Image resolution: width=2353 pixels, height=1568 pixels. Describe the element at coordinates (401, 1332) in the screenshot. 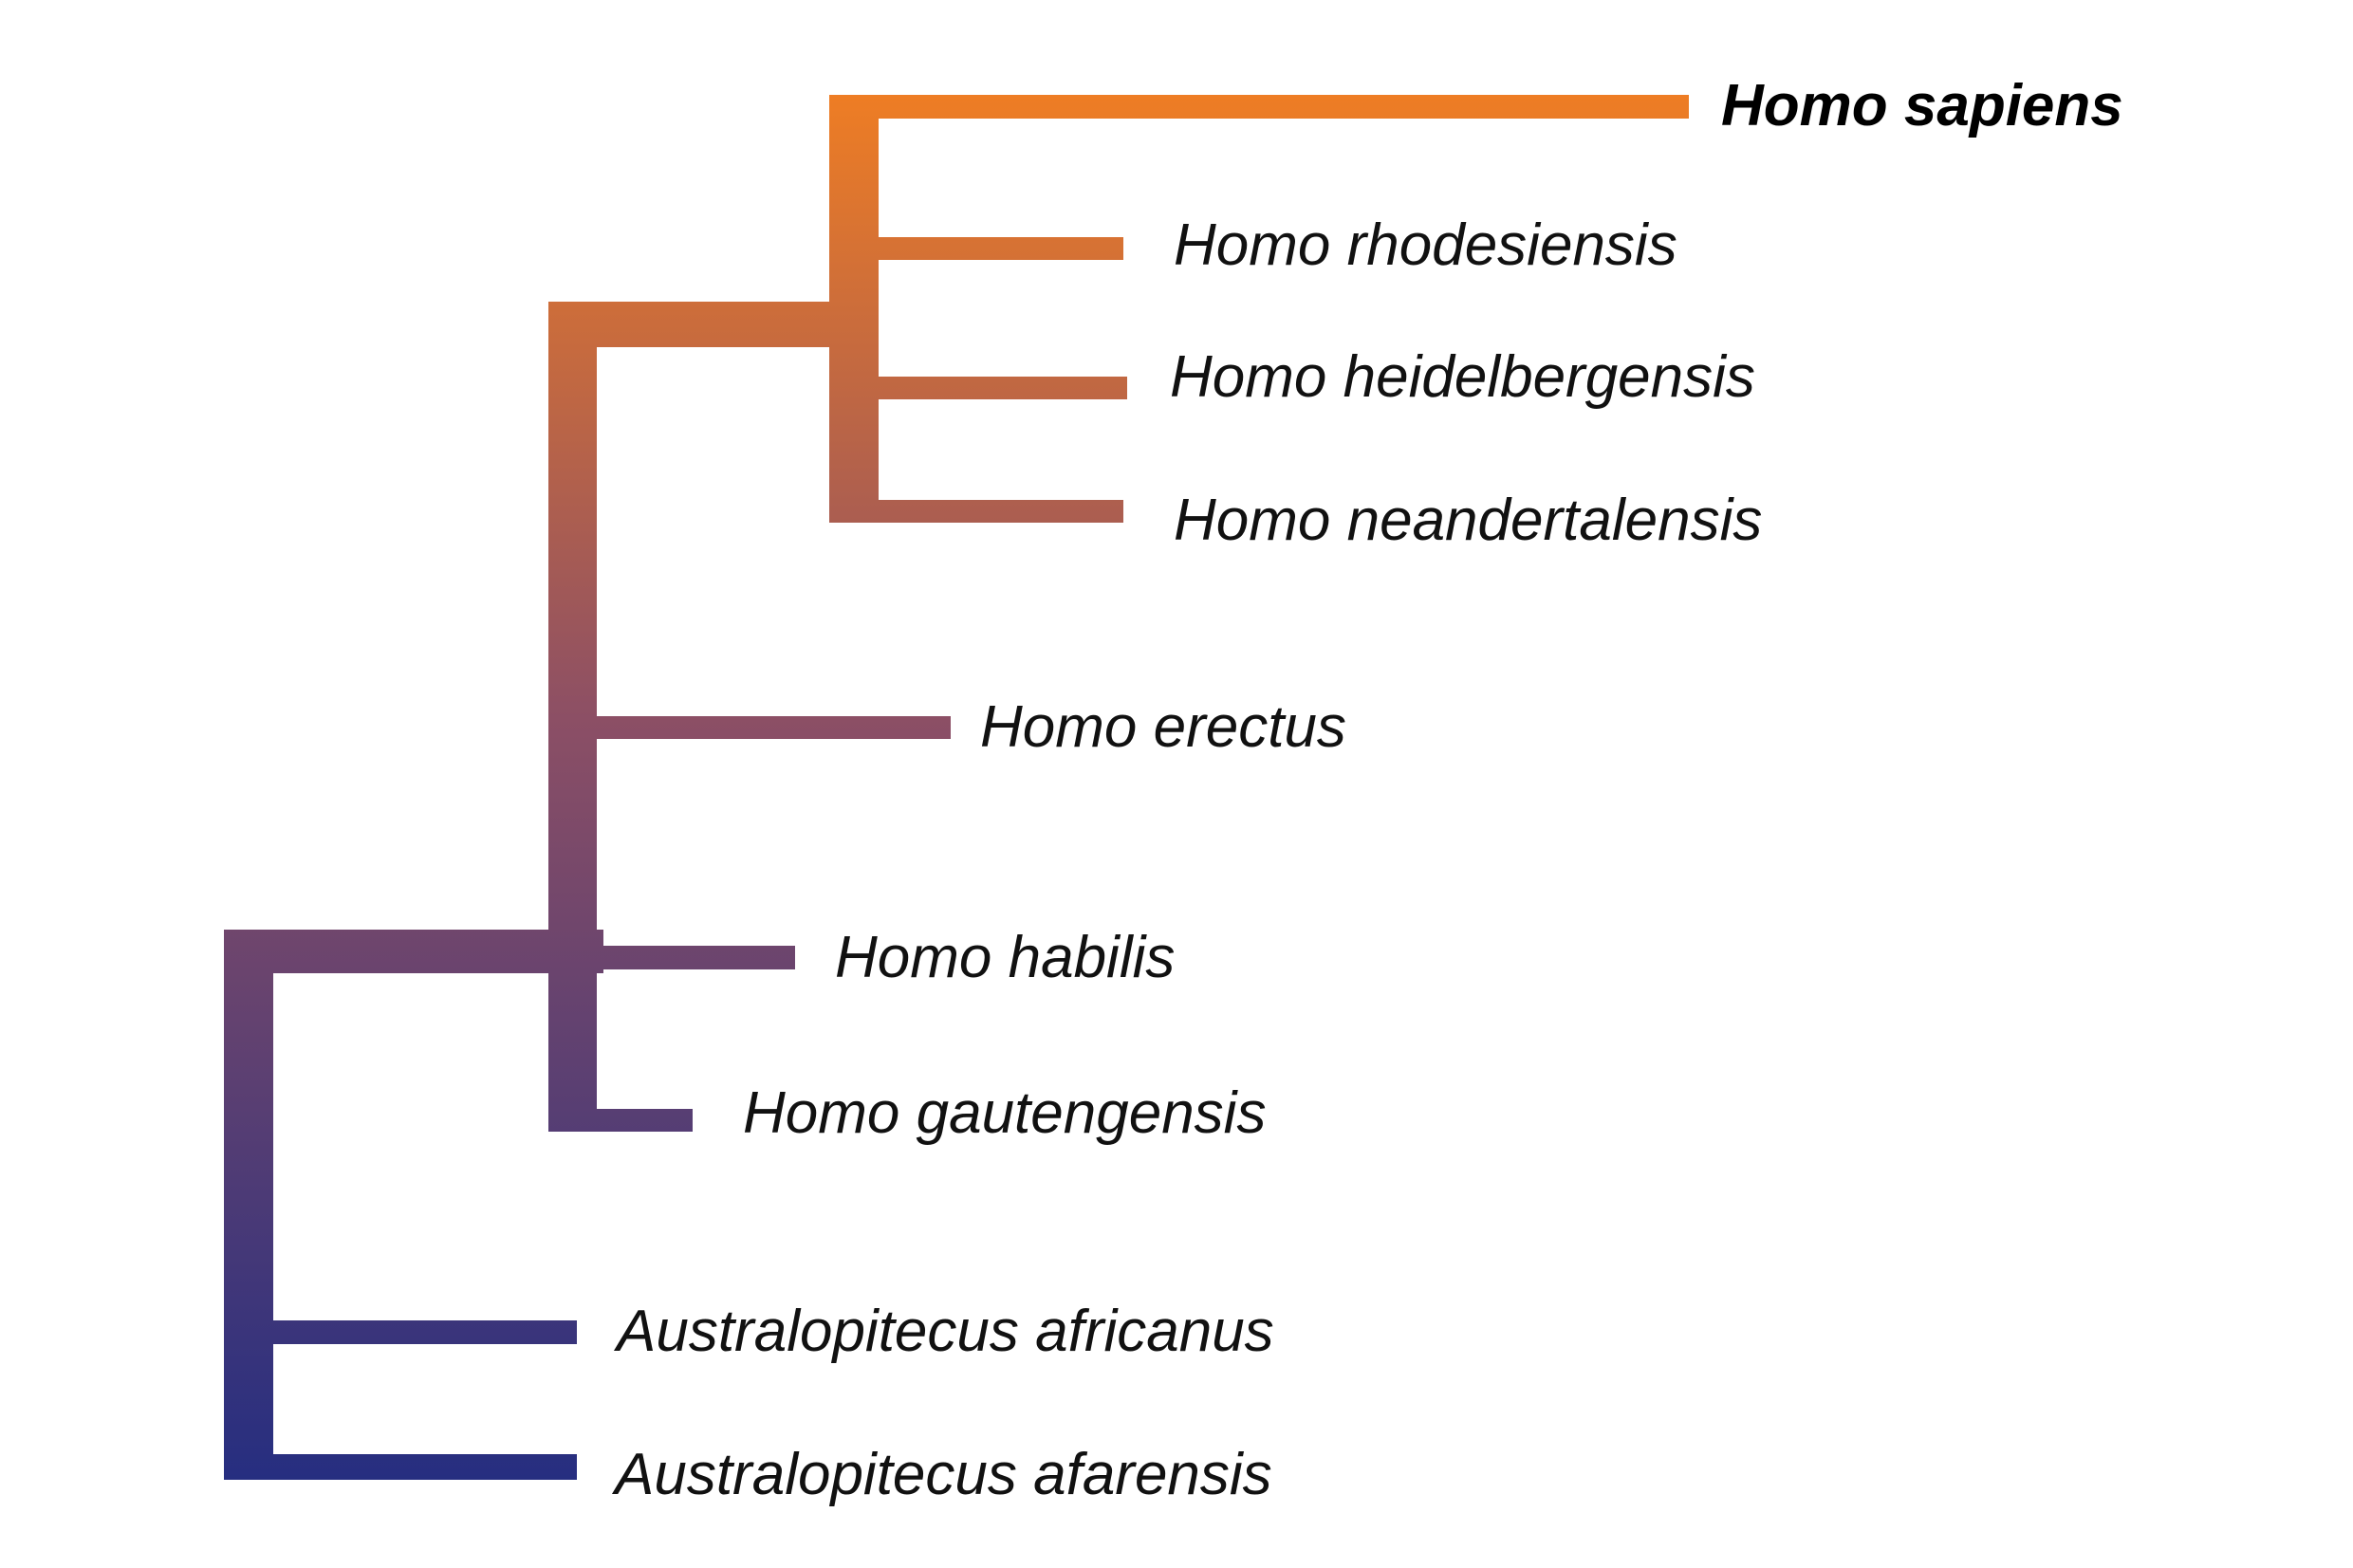

I see `branch-australopitecus-africanus` at that location.